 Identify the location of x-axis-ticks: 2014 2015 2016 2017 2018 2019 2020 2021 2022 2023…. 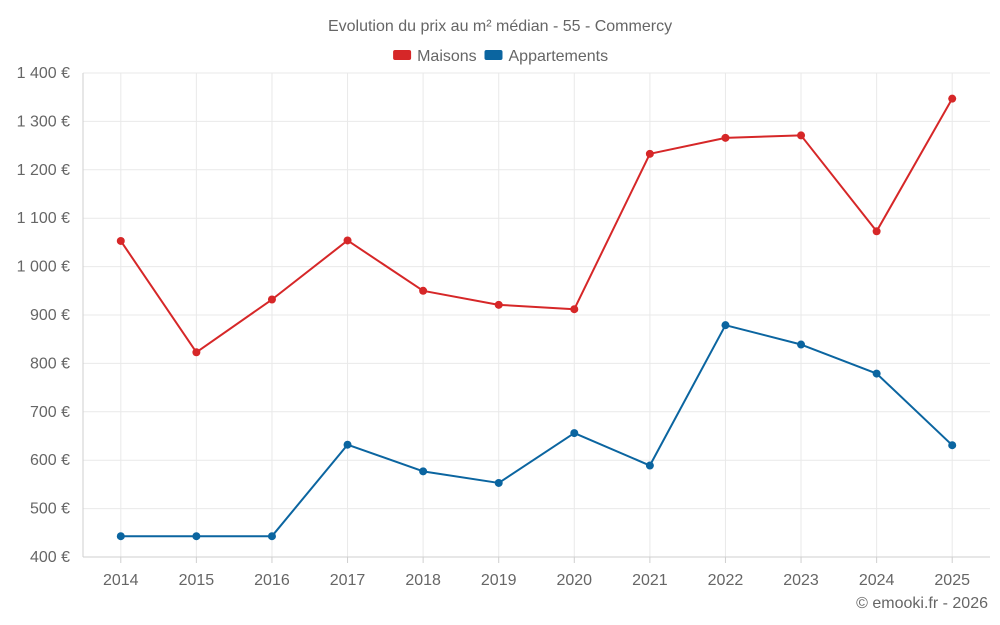
(536, 573).